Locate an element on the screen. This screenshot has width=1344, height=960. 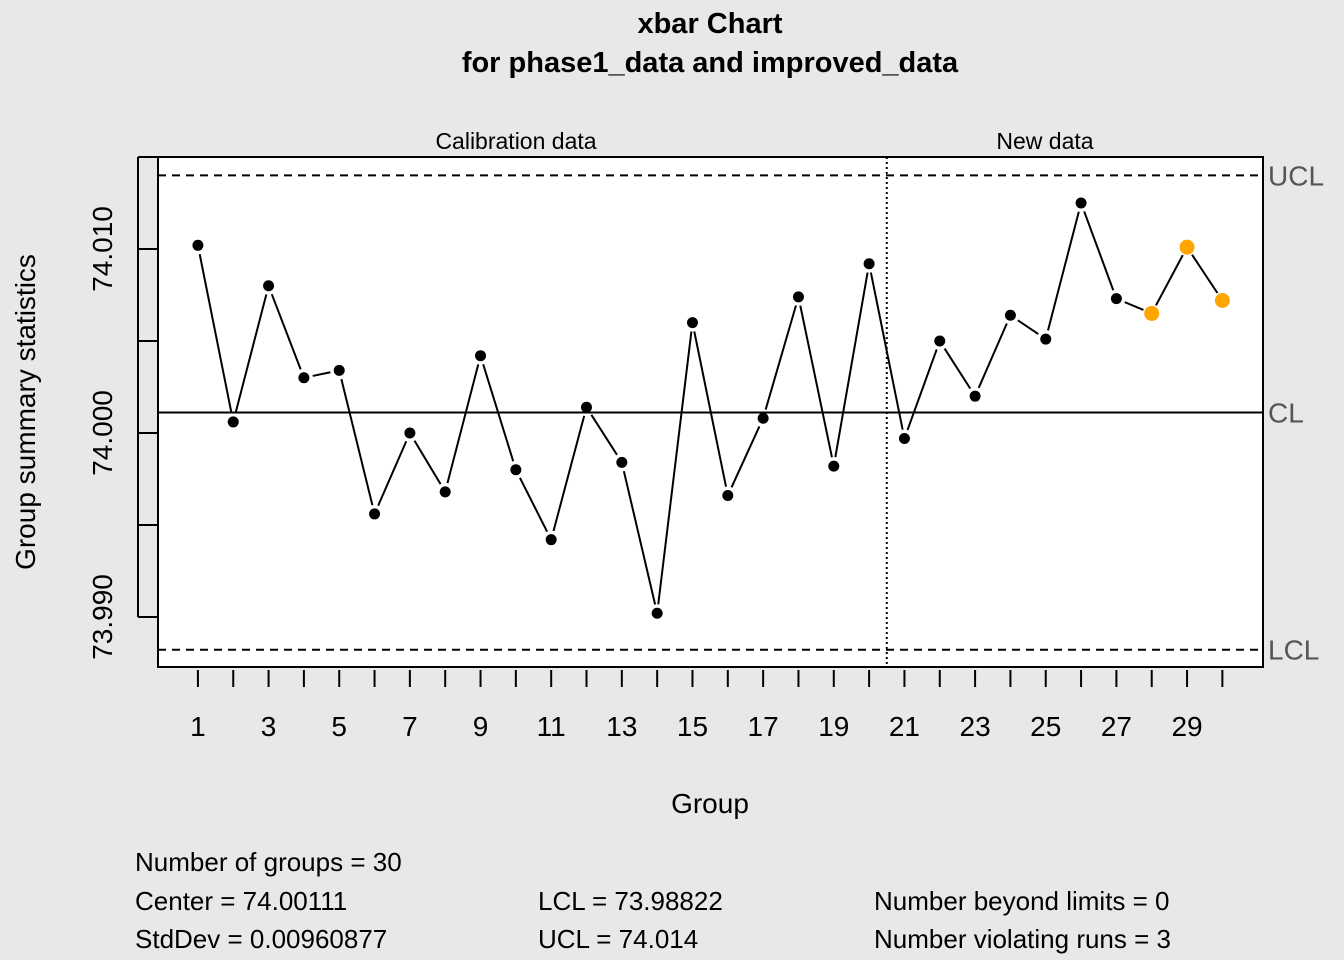
stat-lcl: LCL = 73.98822 is located at coordinates (630, 901).